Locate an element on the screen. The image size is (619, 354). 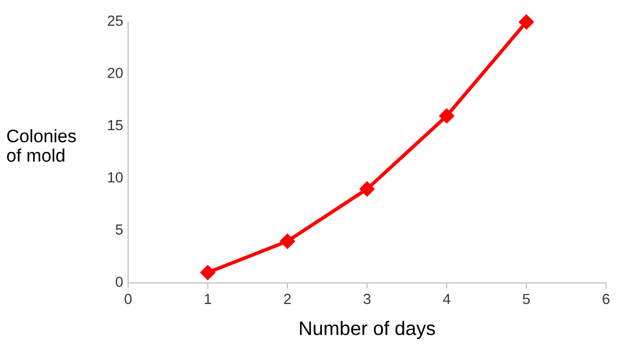
x-tick-label: 6 is located at coordinates (606, 299).